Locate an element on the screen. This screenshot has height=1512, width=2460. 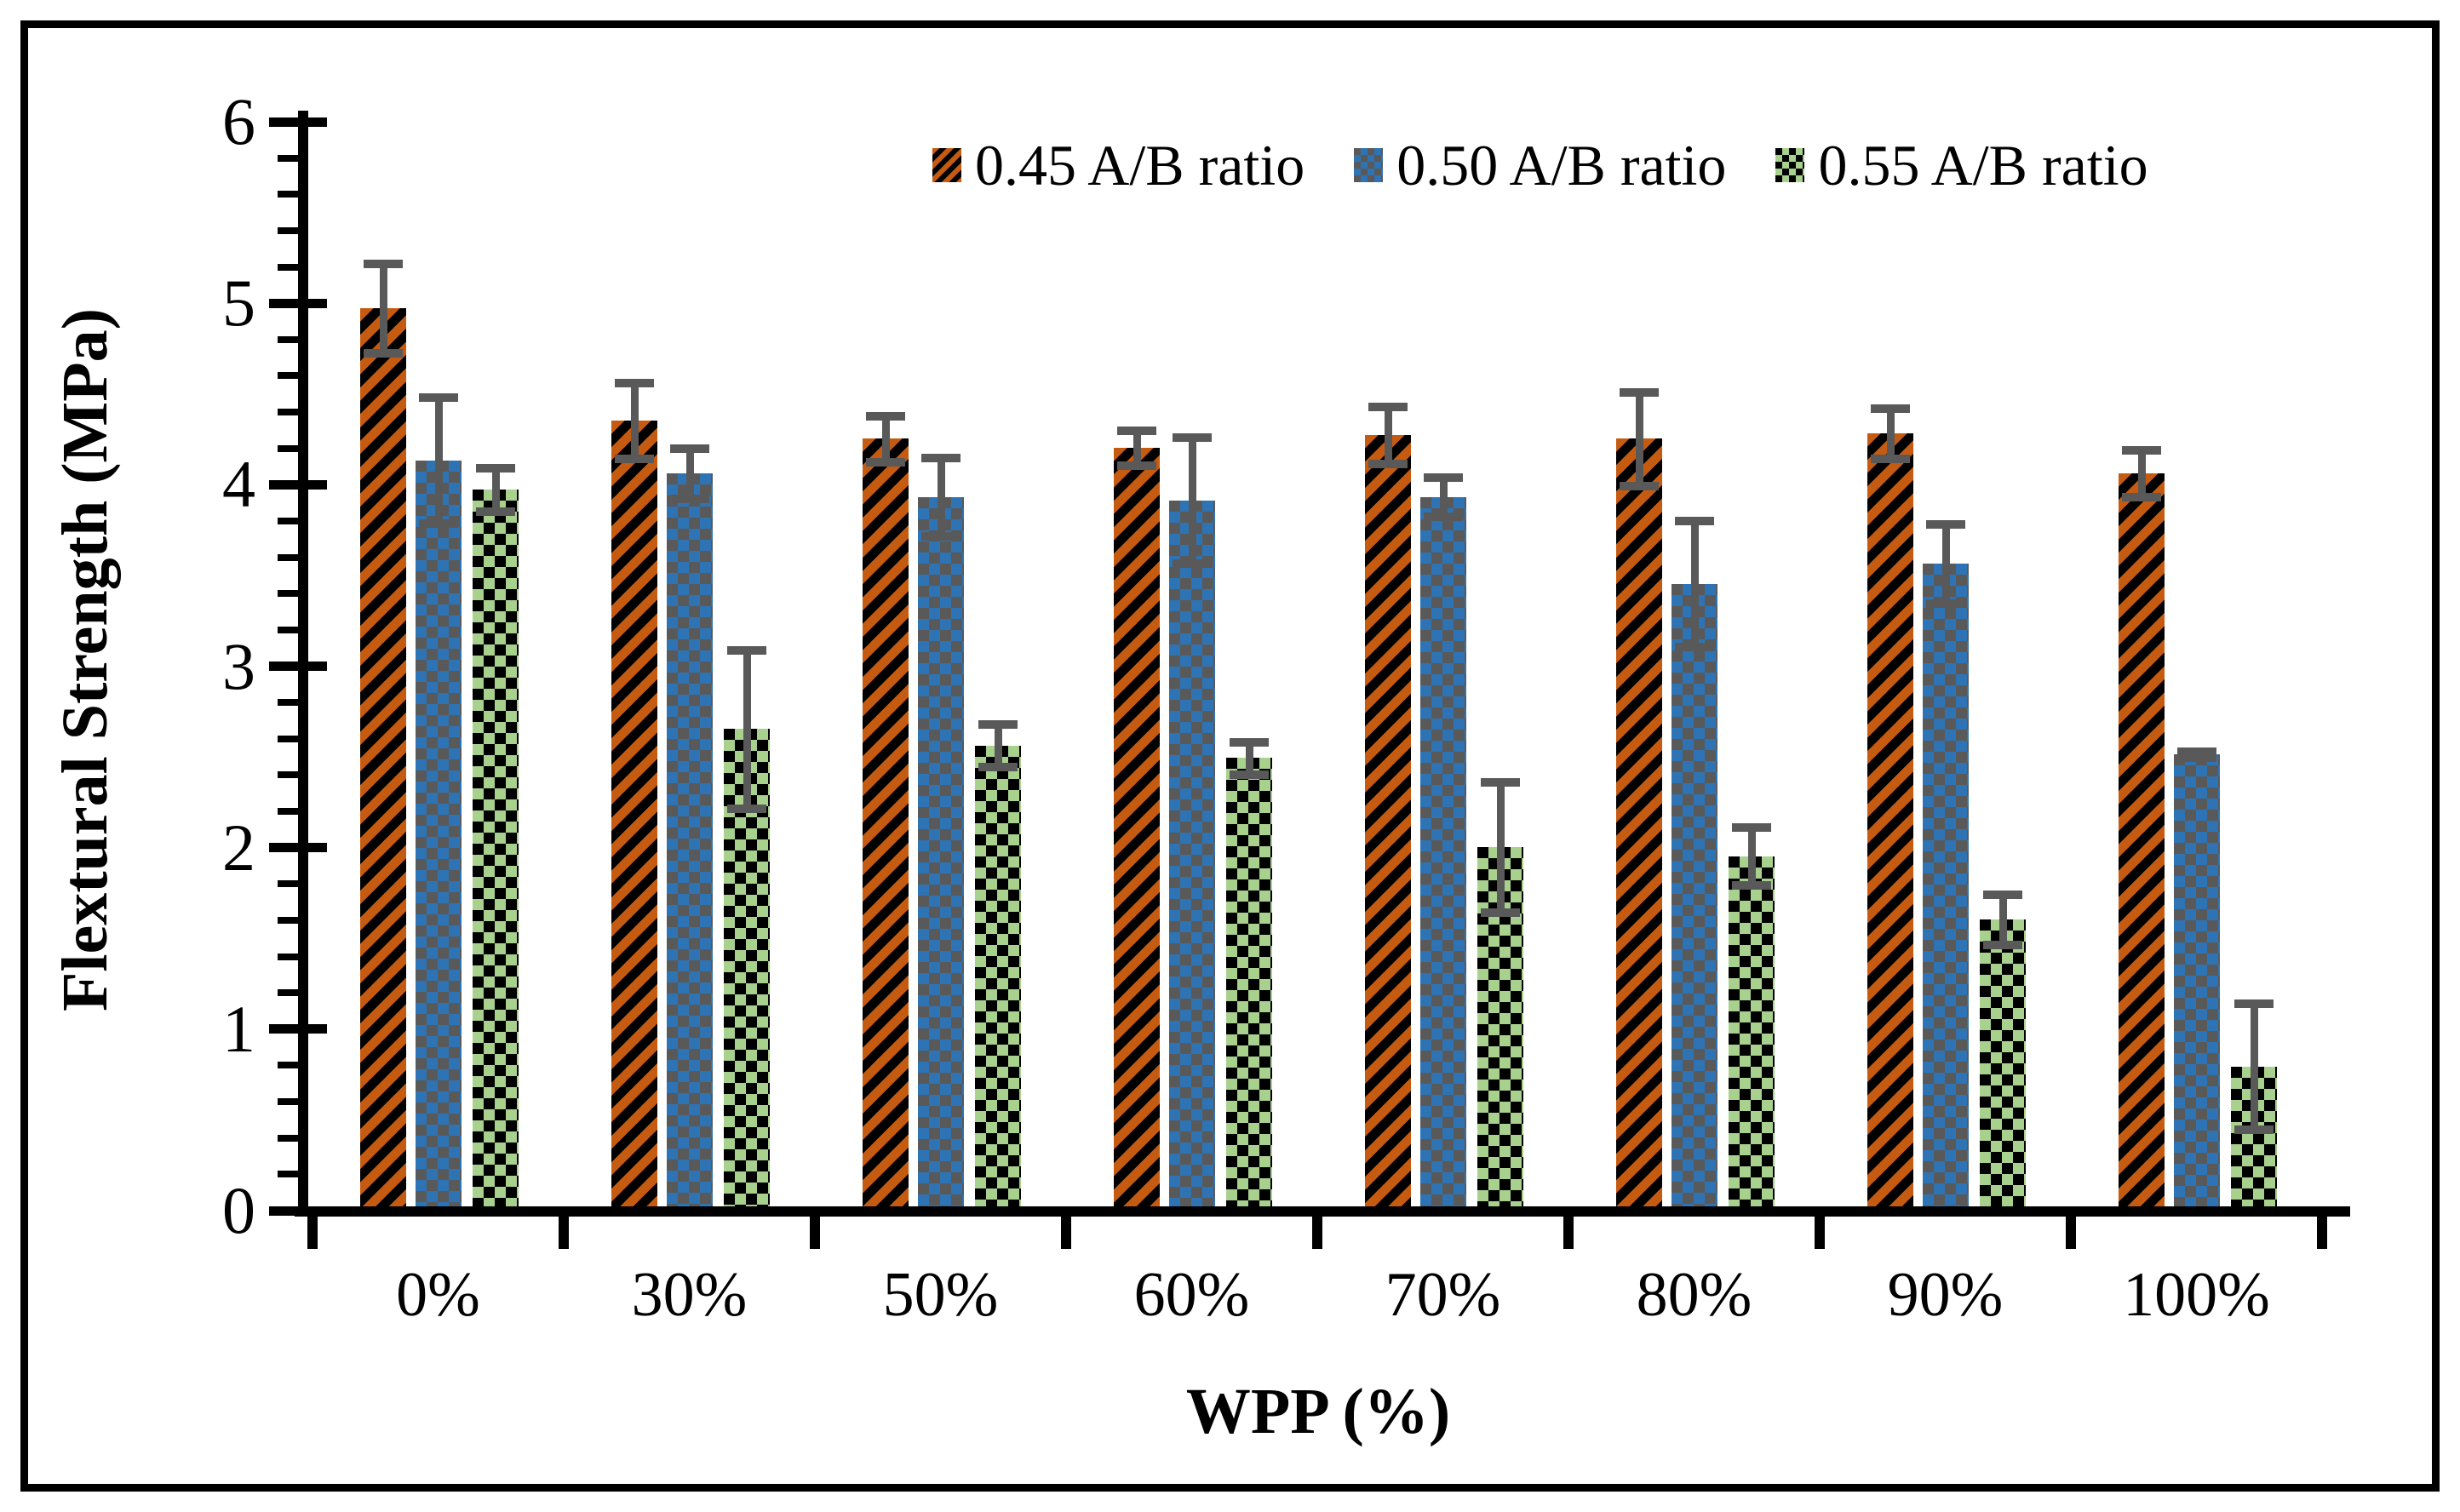
x-category-label: 60% is located at coordinates (1191, 1295).